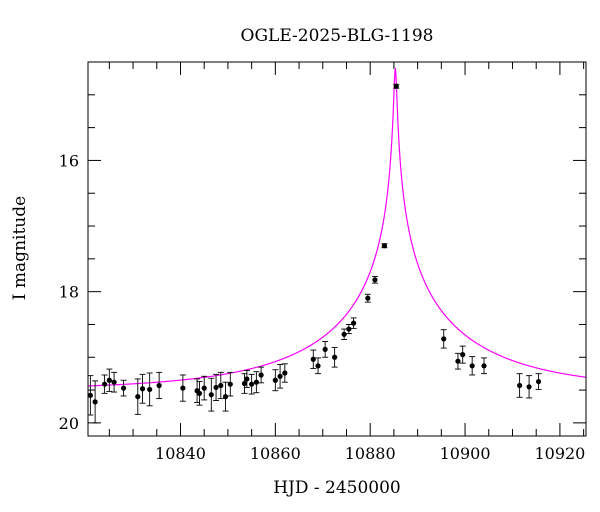  What do you see at coordinates (275, 453) in the screenshot?
I see `x-tick-label: 10860` at bounding box center [275, 453].